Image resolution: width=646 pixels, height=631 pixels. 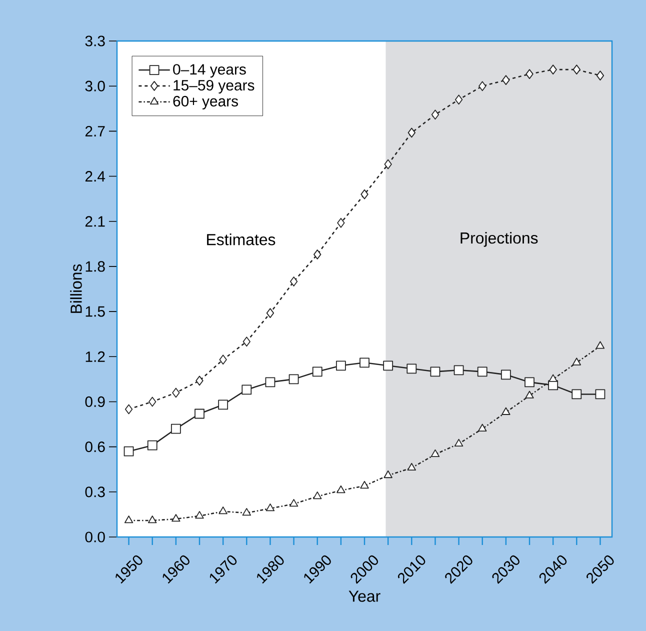 What do you see at coordinates (499, 239) in the screenshot?
I see `band-label: Projections` at bounding box center [499, 239].